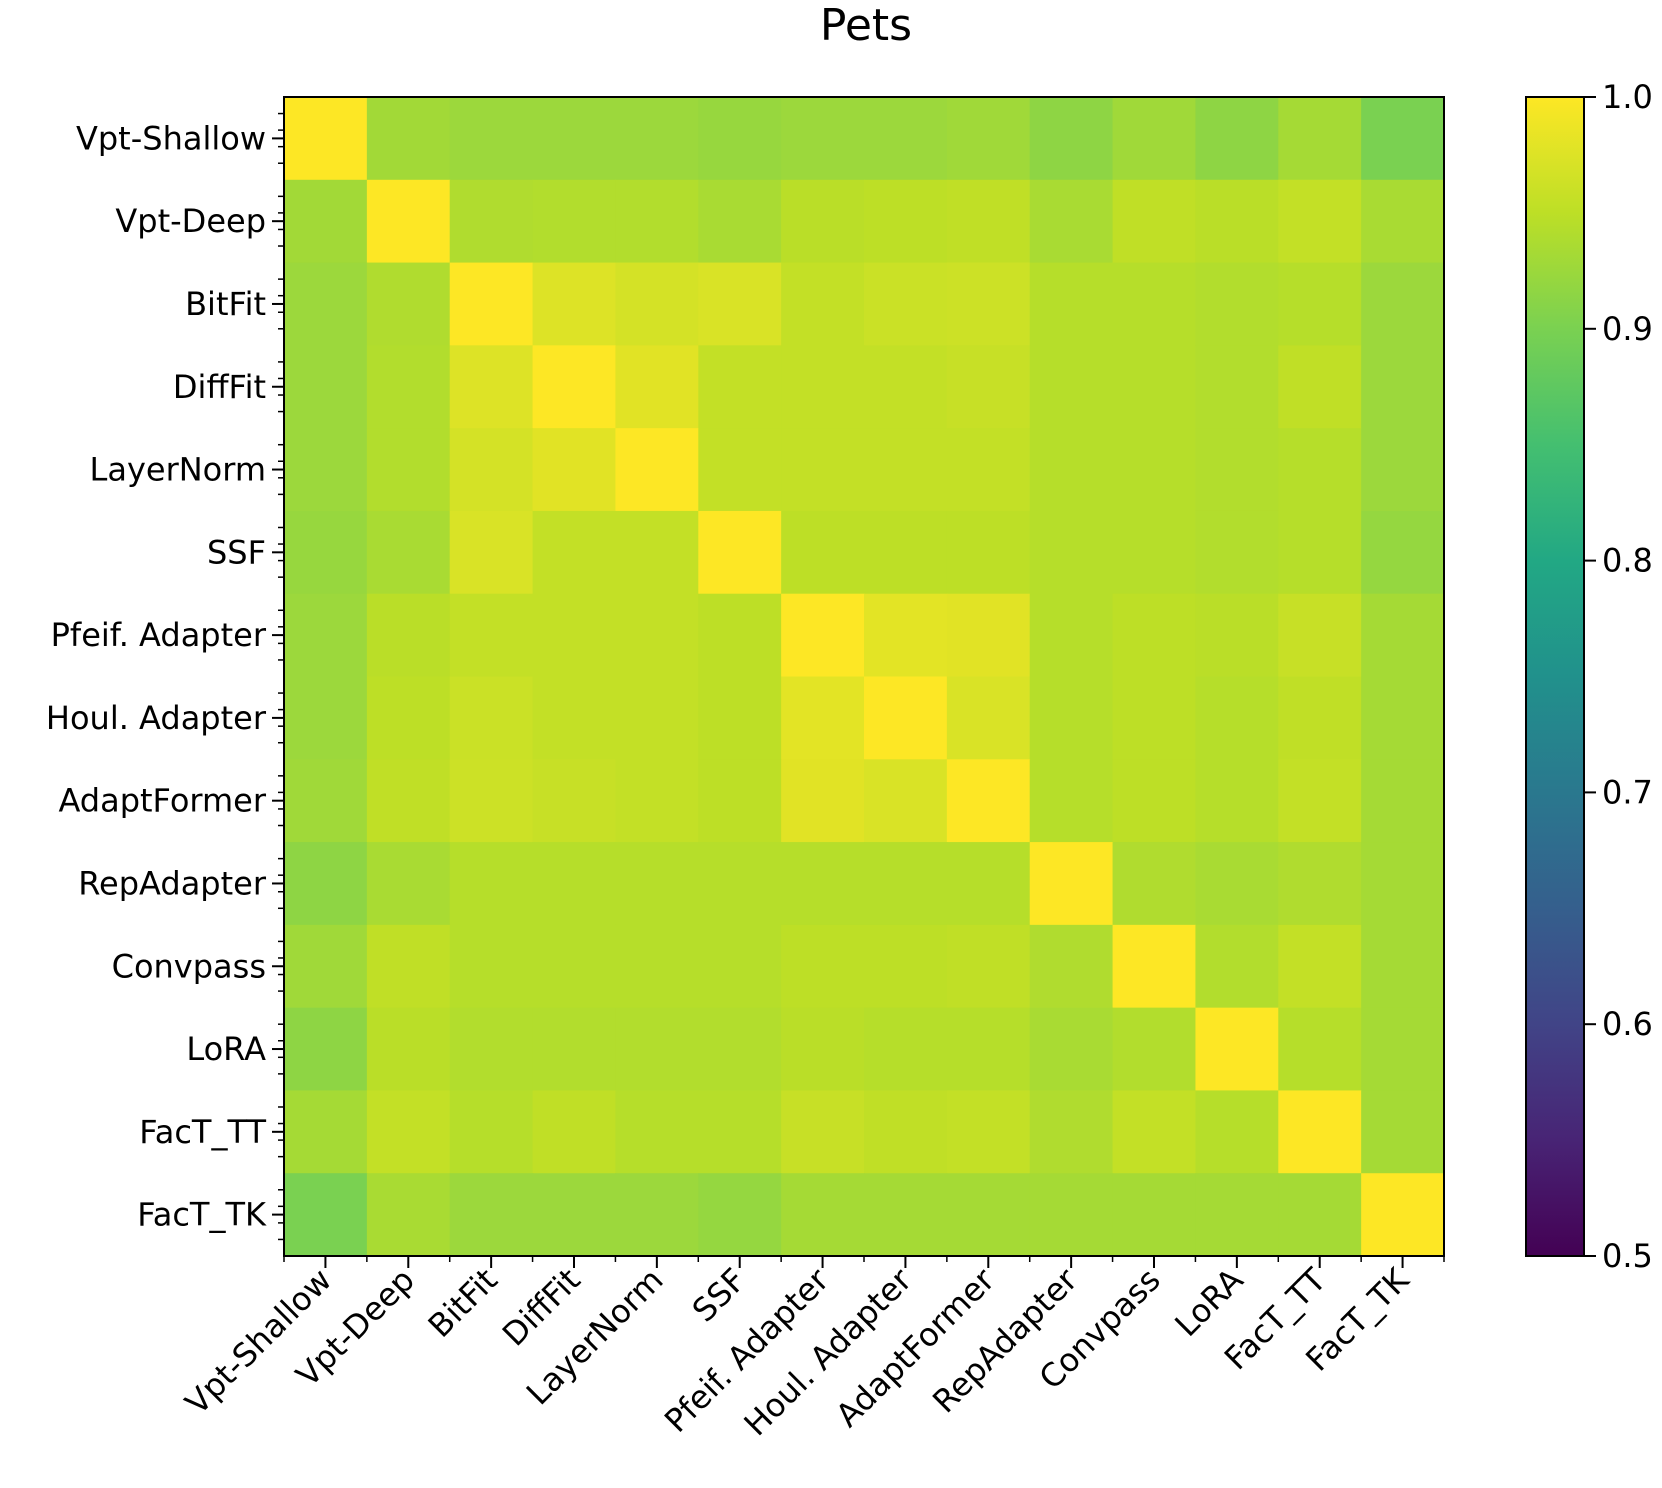 The width and height of the screenshot is (1662, 1488). Describe the element at coordinates (236, 552) in the screenshot. I see `row-tick-label: SSF` at that location.